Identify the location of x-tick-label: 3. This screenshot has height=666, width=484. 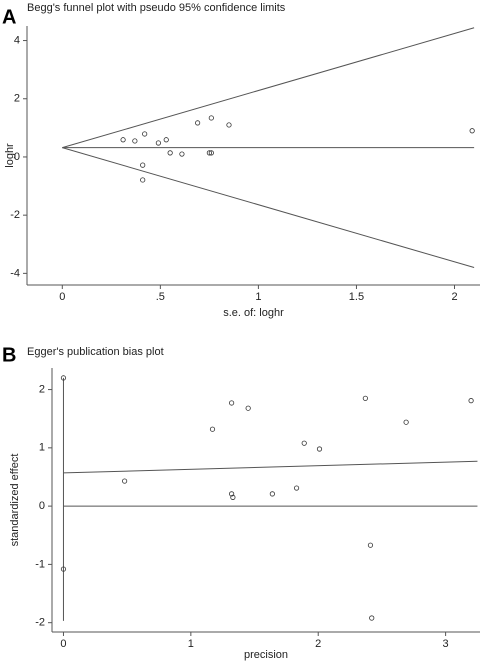
(446, 644).